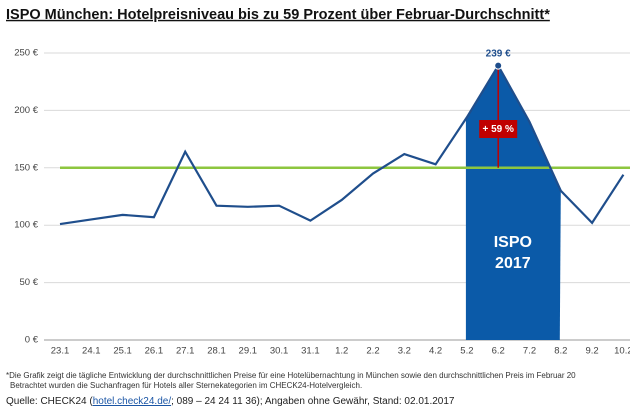  Describe the element at coordinates (529, 351) in the screenshot. I see `x-tick-label: 7.2` at that location.